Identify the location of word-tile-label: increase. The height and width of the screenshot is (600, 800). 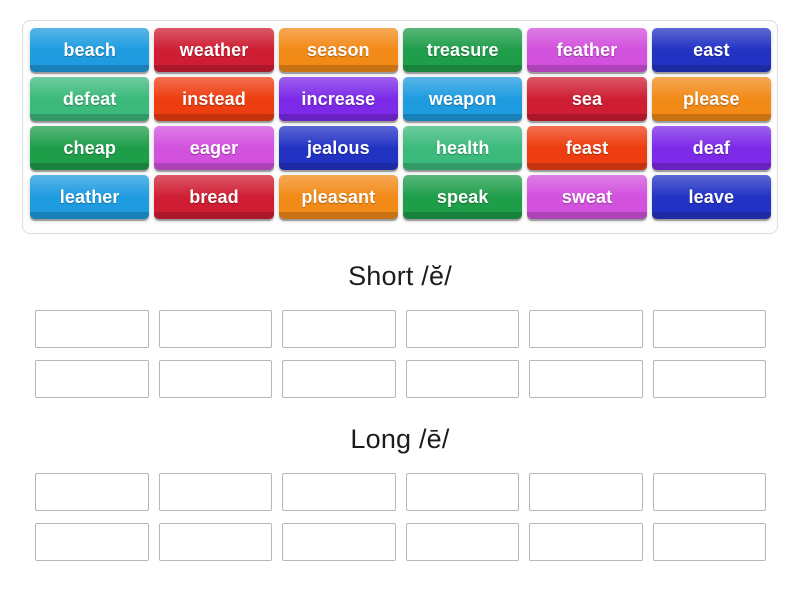
(338, 98).